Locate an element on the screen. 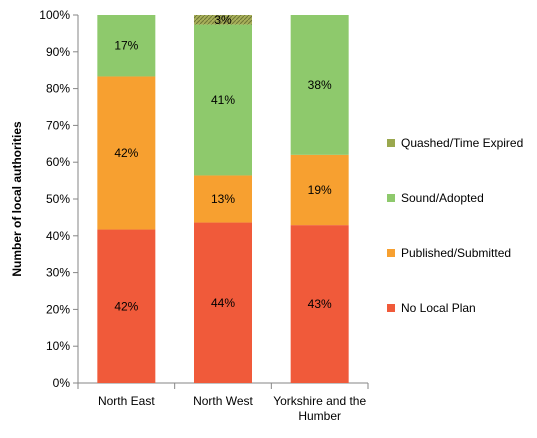  data-label: 17% is located at coordinates (126, 46).